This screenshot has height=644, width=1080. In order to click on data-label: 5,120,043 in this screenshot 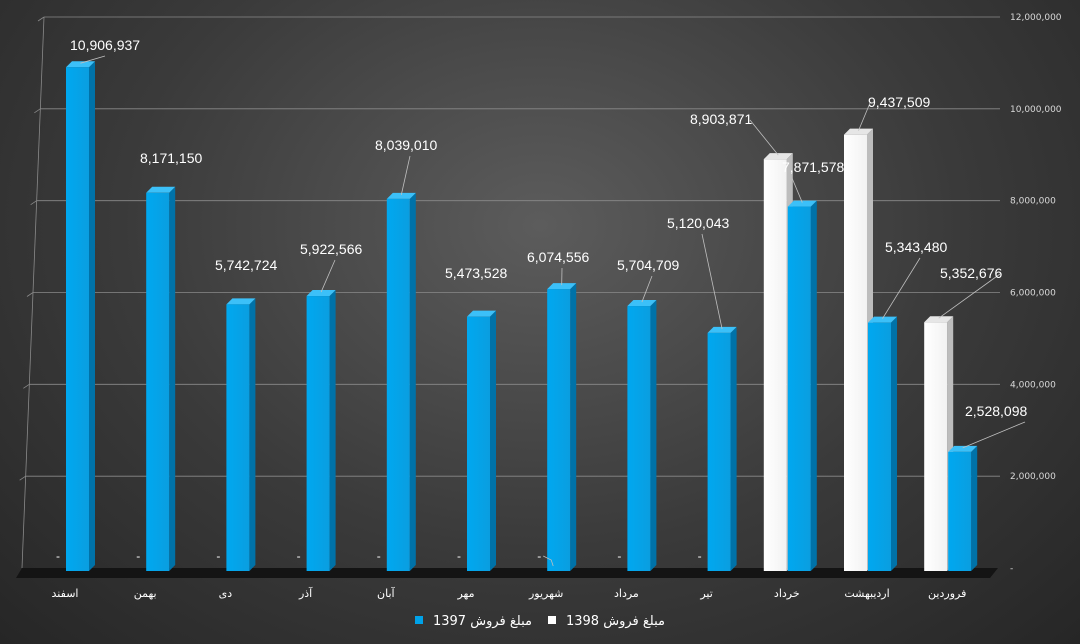, I will do `click(698, 223)`.